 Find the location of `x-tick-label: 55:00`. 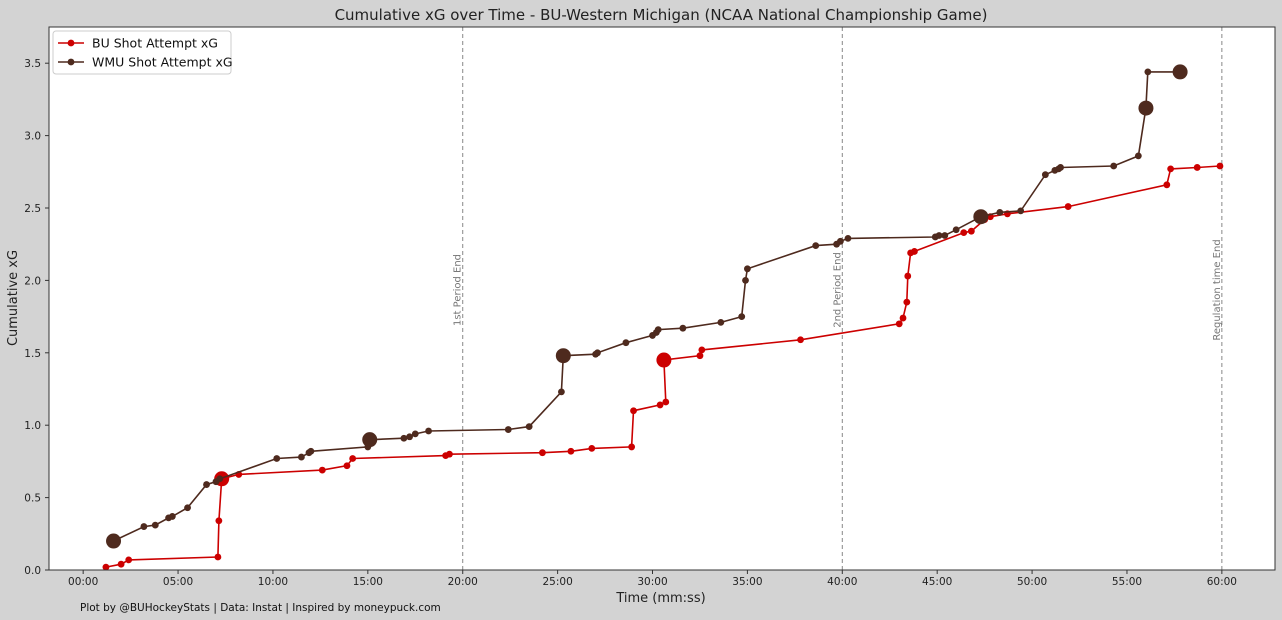

x-tick-label: 55:00 is located at coordinates (1127, 582).